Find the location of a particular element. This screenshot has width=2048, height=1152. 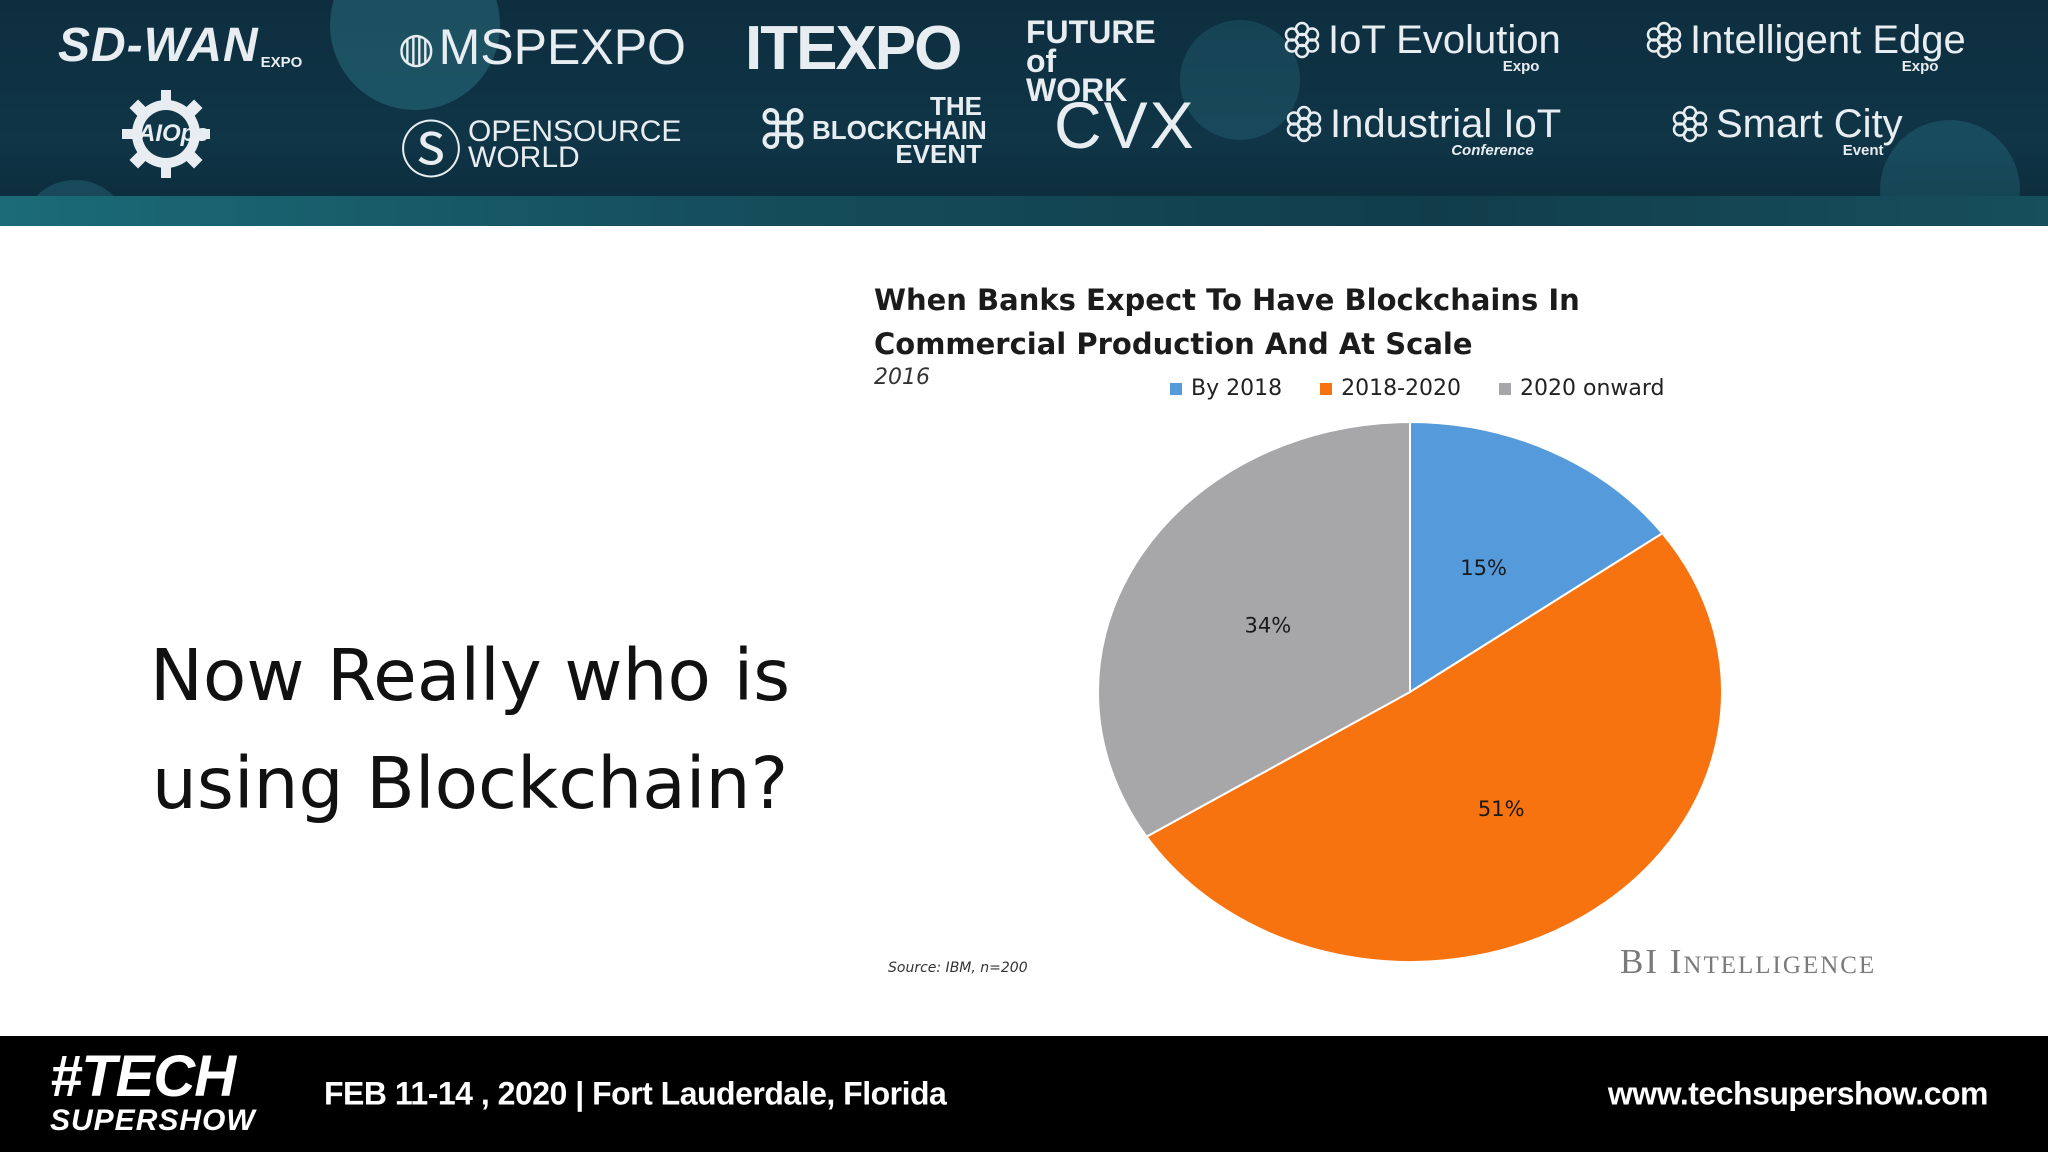

logo-text: OPENSOURCE WORLD is located at coordinates (575, 144).